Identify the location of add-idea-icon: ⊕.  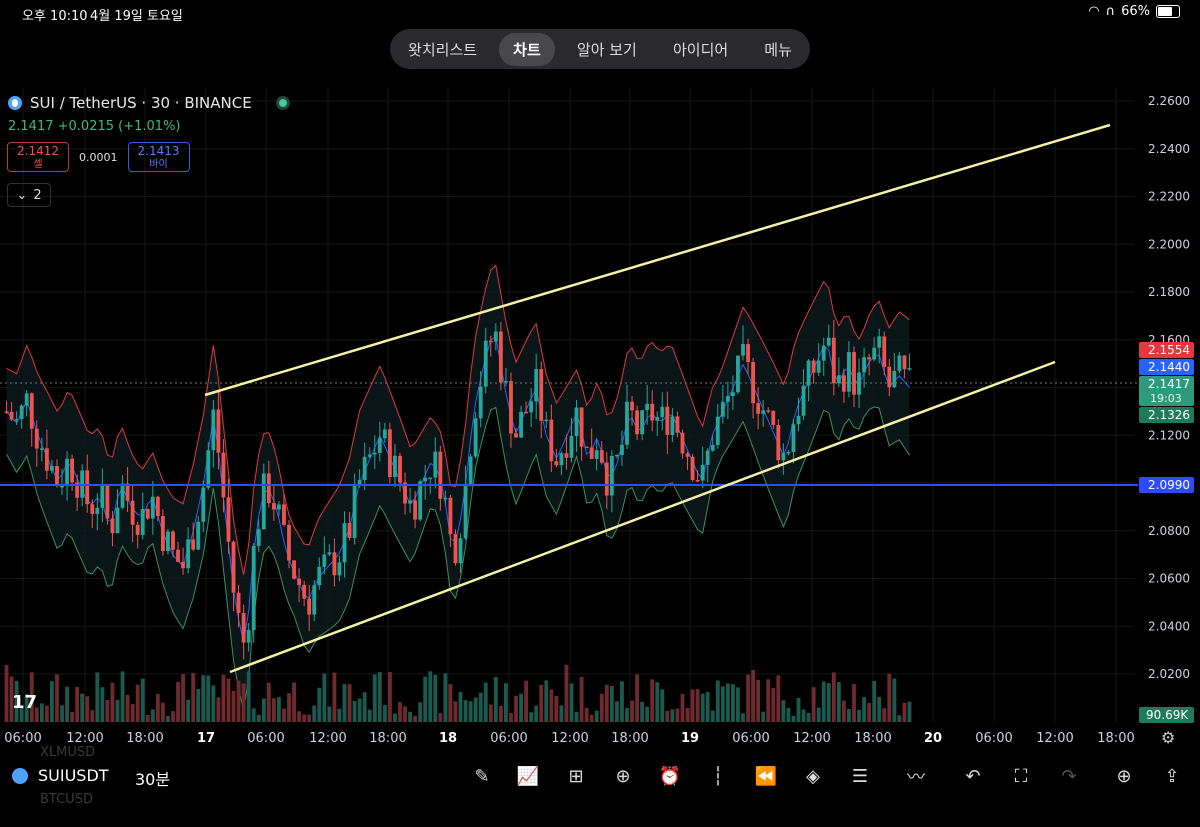
(1124, 776).